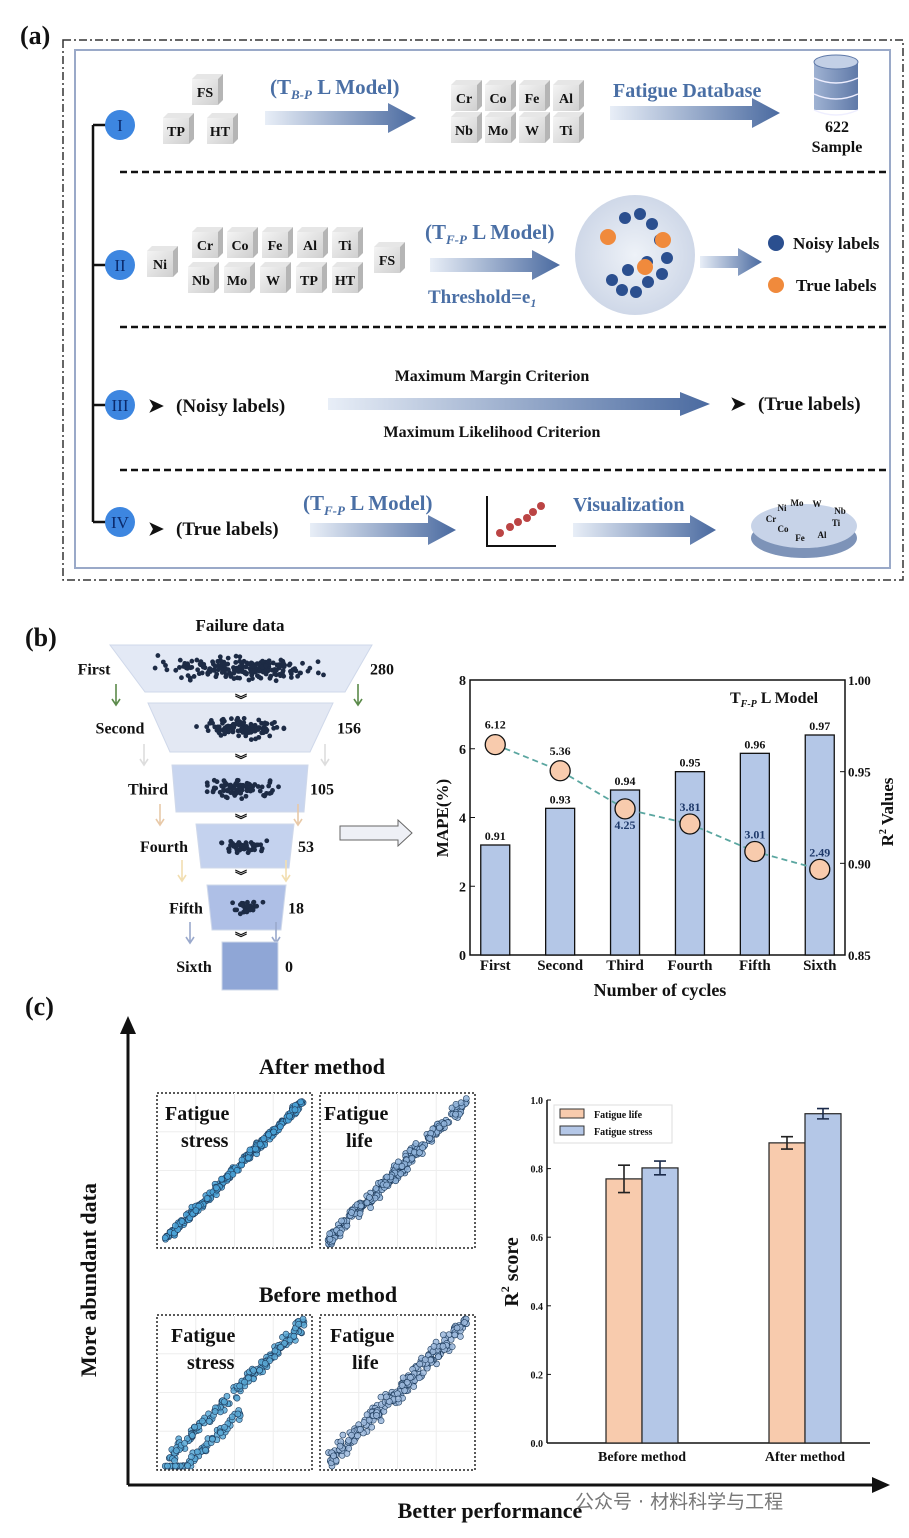 This screenshot has height=1538, width=909. Describe the element at coordinates (389, 257) in the screenshot. I see `element-cube: FS` at that location.